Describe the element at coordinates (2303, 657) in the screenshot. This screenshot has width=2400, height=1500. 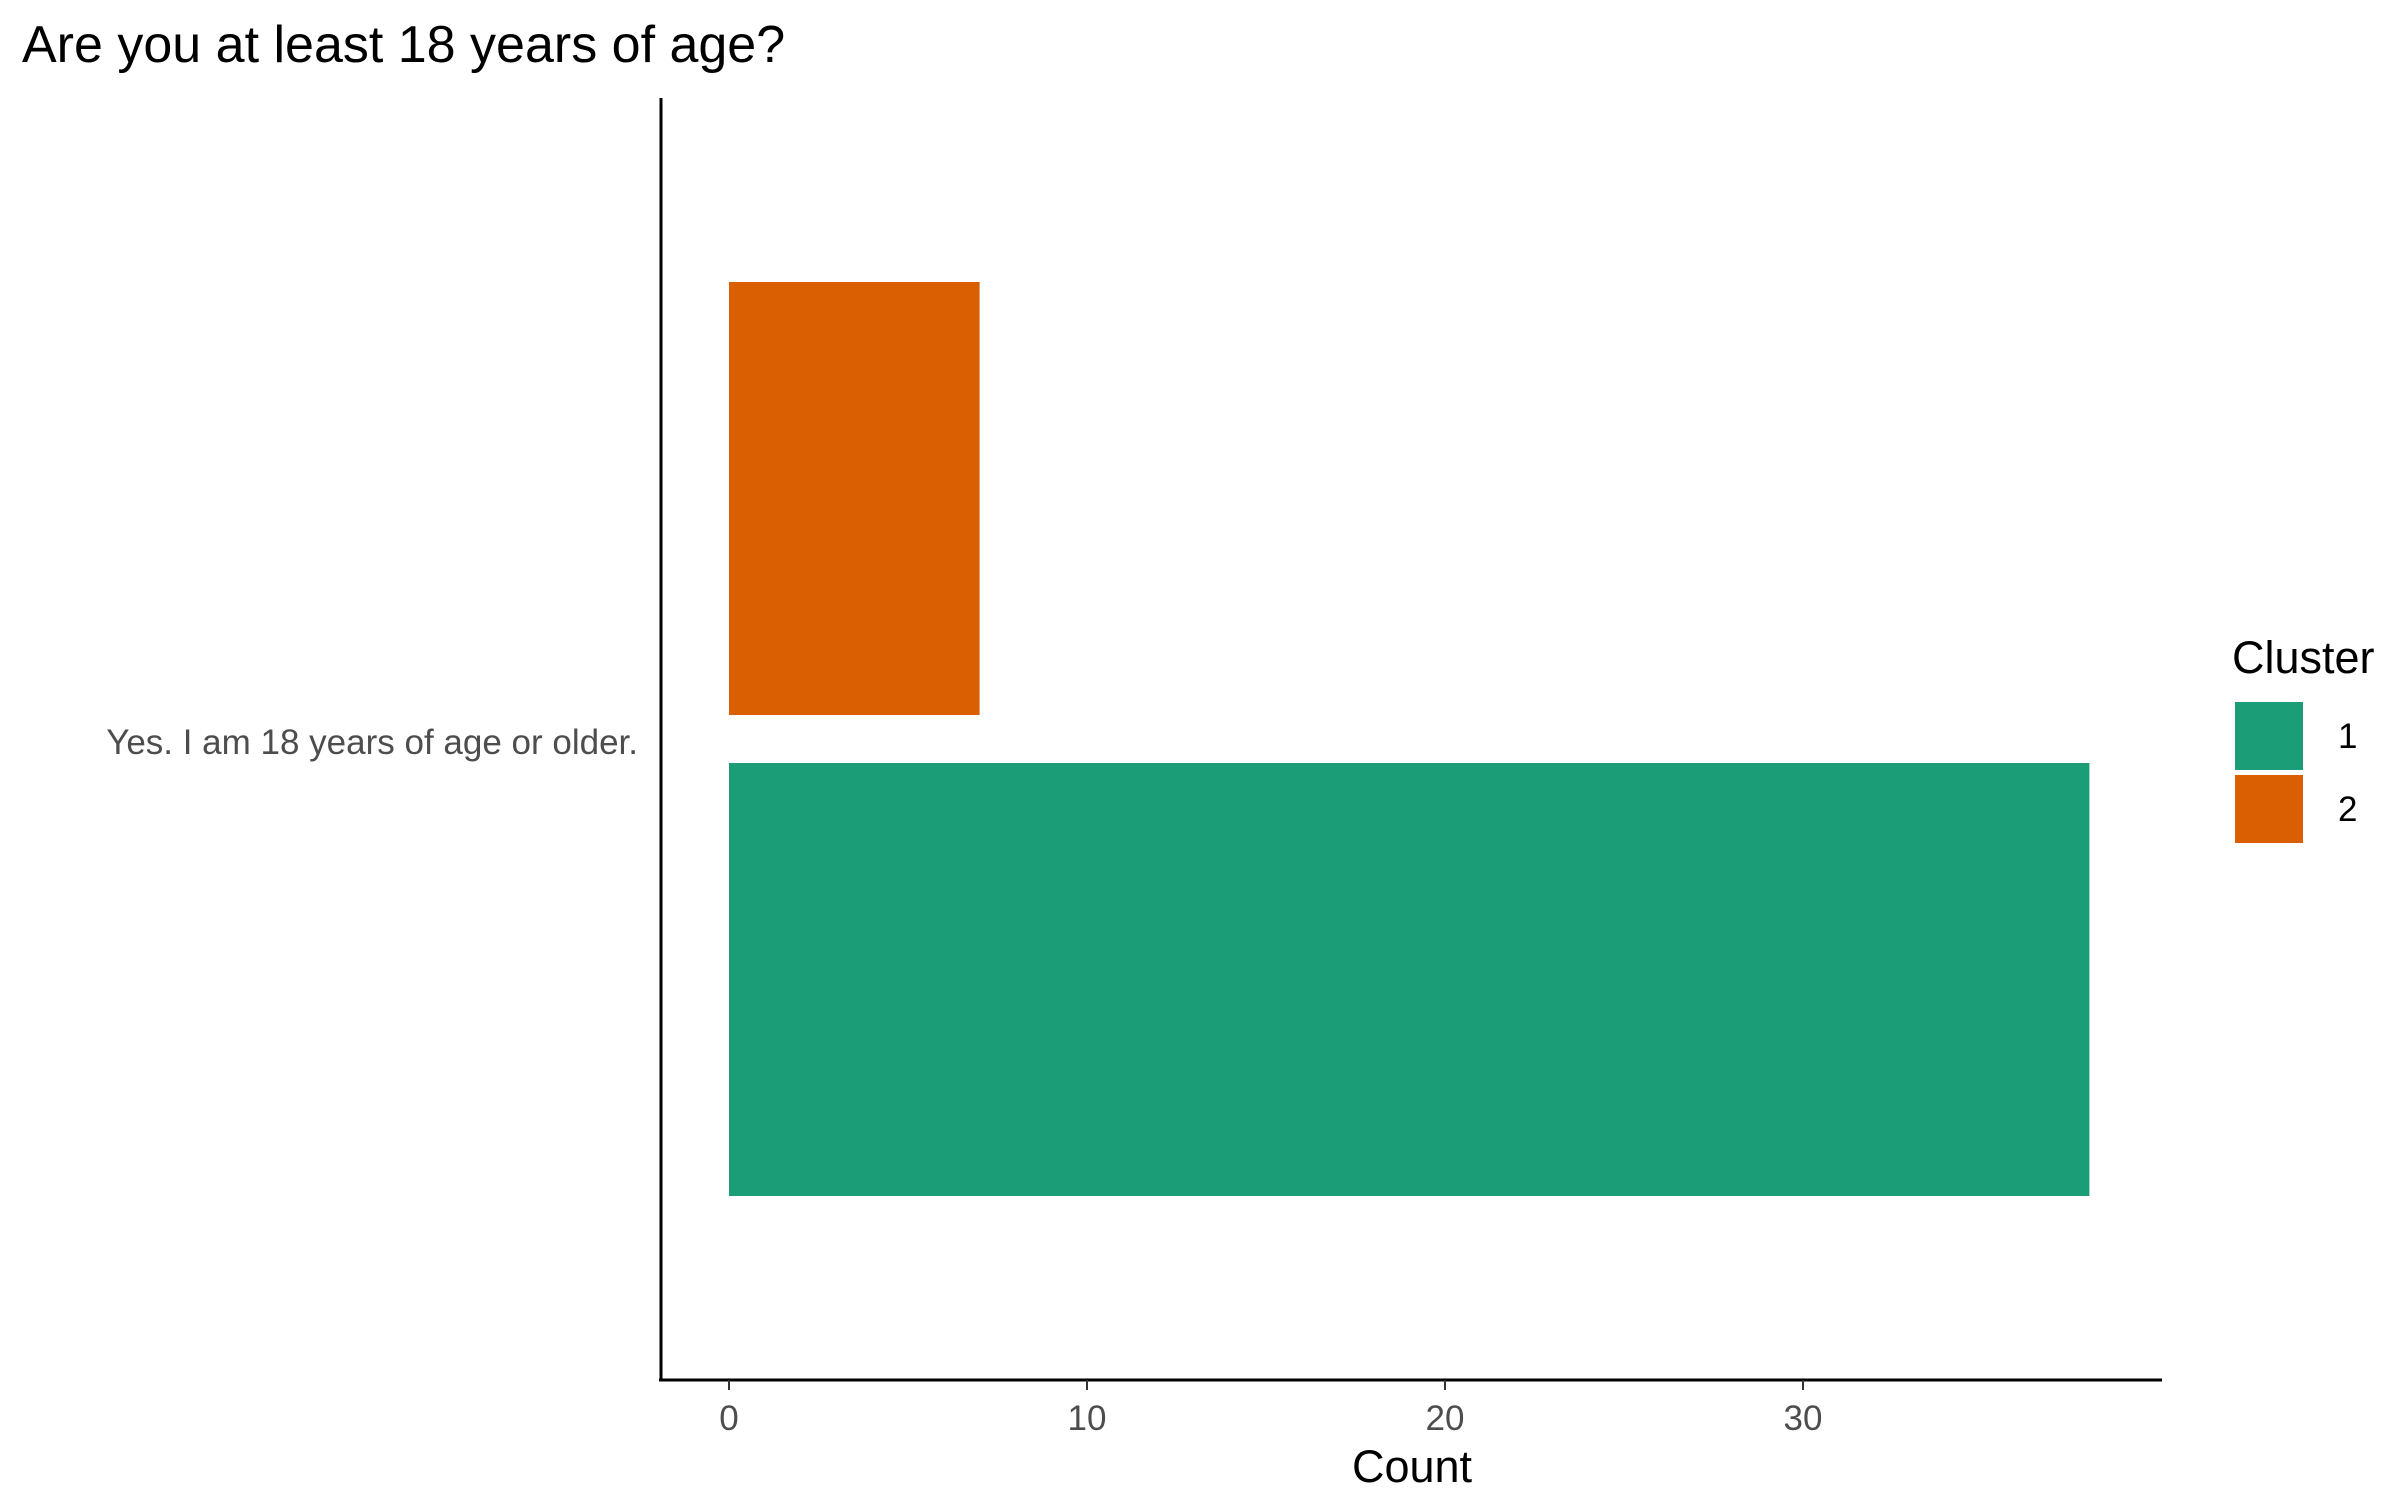
I see `legend-title: Cluster` at that location.